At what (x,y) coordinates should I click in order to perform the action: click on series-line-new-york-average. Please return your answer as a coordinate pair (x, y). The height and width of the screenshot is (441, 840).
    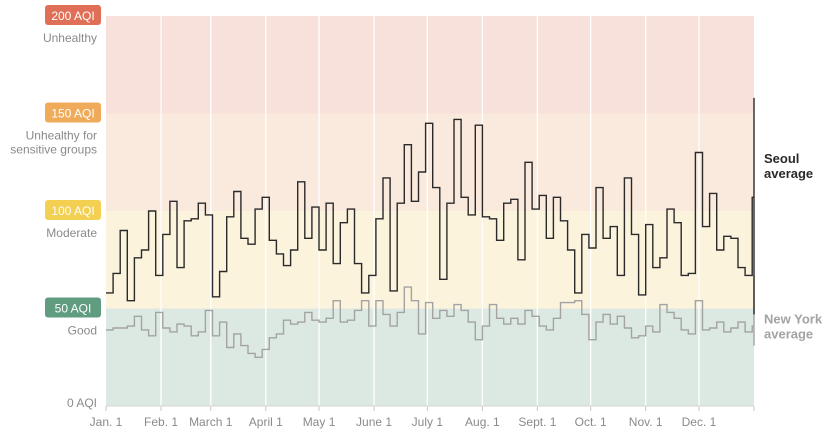
    Looking at the image, I should click on (430, 316).